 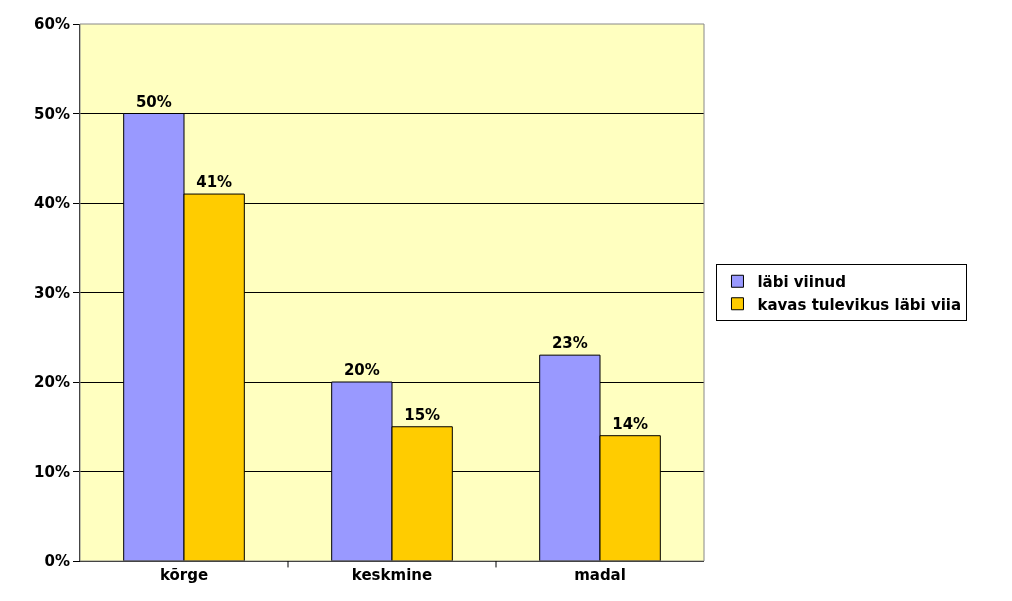 What do you see at coordinates (184, 575) in the screenshot?
I see `x-tick-label: kõrge` at bounding box center [184, 575].